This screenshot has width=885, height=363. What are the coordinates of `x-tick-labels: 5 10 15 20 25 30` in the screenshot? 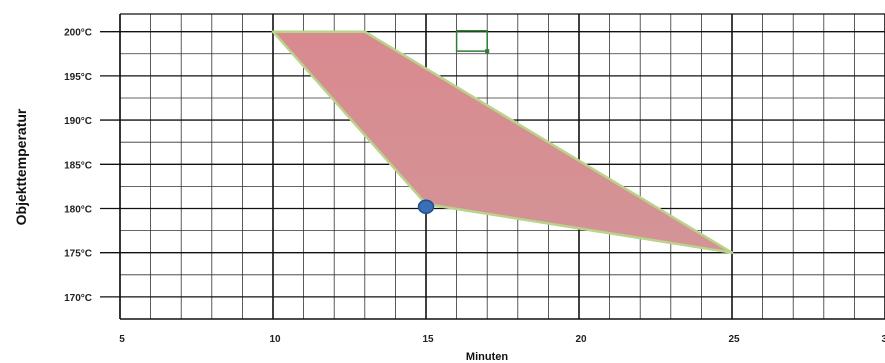 It's located at (502, 339).